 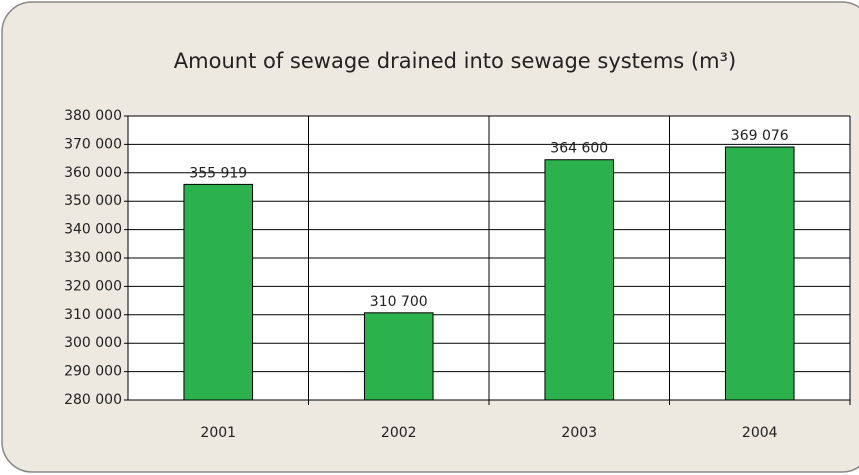 What do you see at coordinates (218, 433) in the screenshot?
I see `x-tick-label: 2001` at bounding box center [218, 433].